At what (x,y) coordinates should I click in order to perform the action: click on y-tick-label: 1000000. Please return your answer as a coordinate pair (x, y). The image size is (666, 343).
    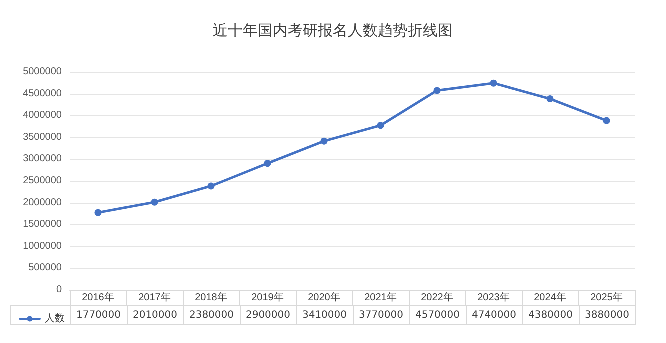
    Looking at the image, I should click on (42, 246).